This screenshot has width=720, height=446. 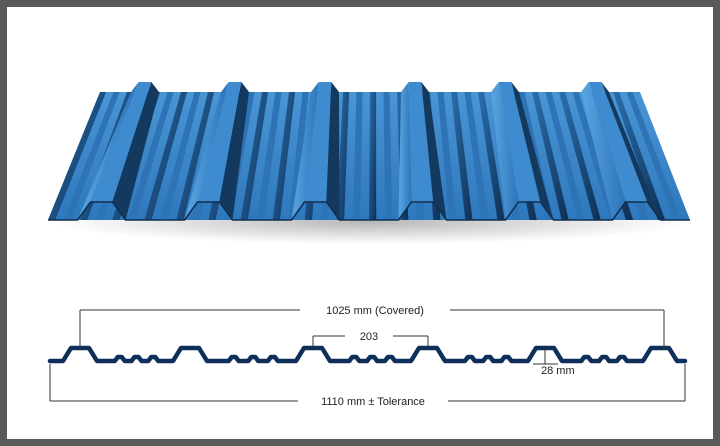 What do you see at coordinates (545, 356) in the screenshot?
I see `rib-height-dimension` at bounding box center [545, 356].